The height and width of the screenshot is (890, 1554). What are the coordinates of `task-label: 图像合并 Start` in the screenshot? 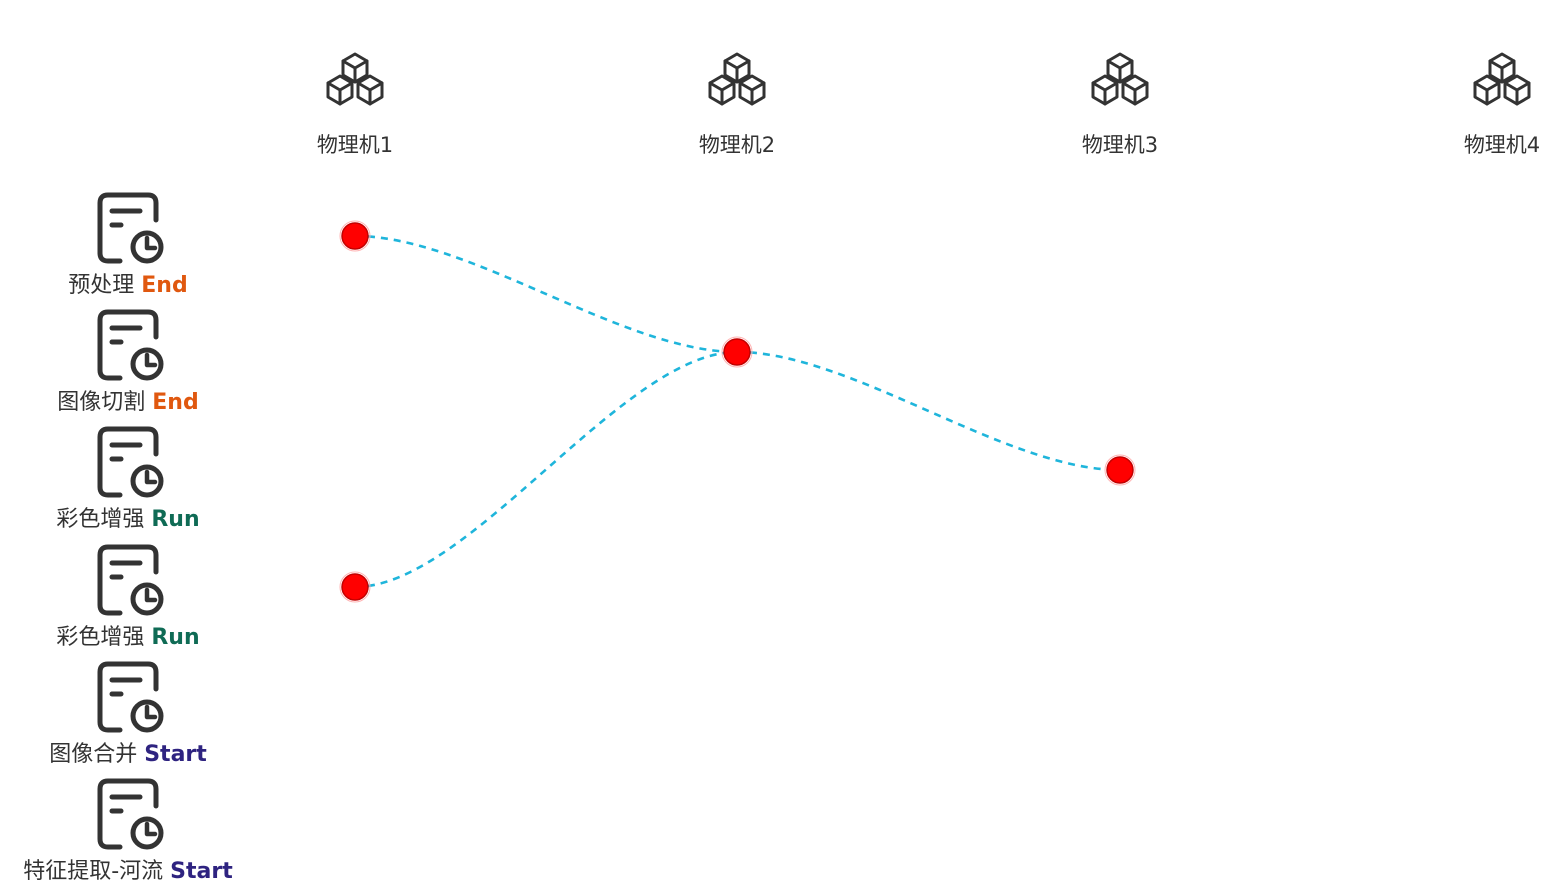 It's located at (128, 754).